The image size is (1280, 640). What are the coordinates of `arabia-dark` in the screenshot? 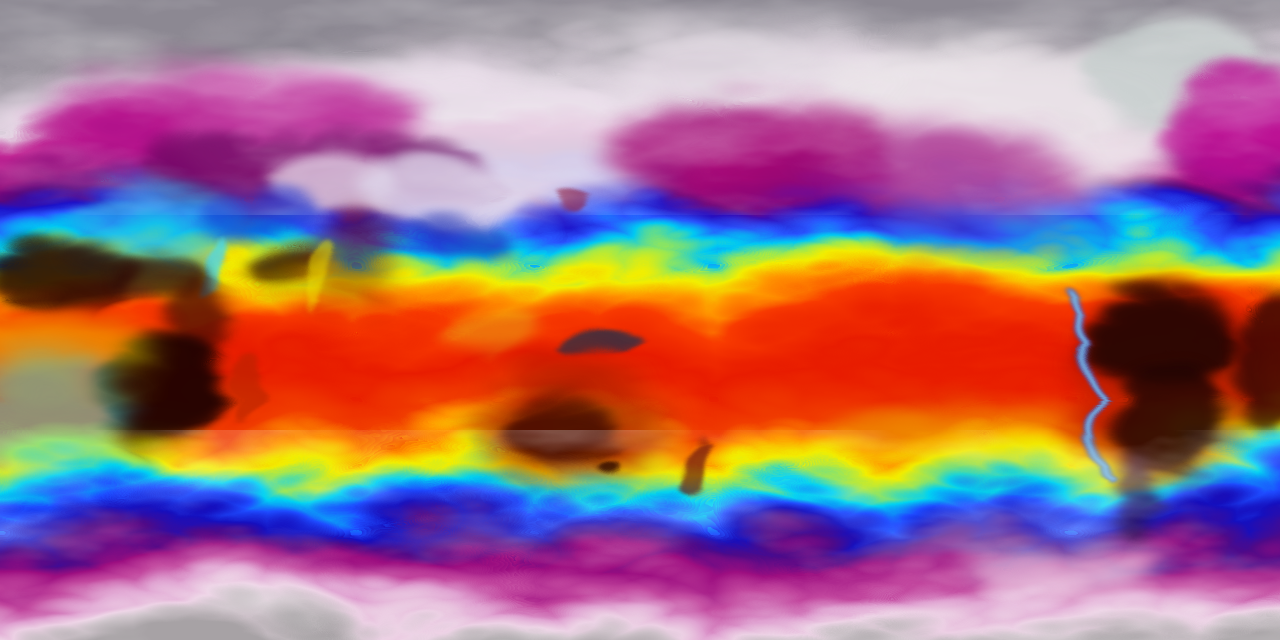 It's located at (282, 261).